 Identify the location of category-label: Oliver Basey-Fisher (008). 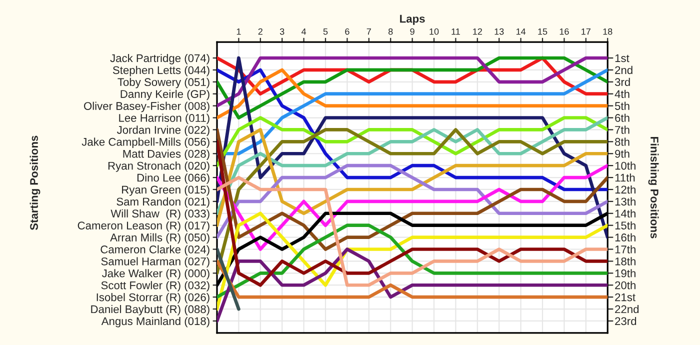
(147, 107).